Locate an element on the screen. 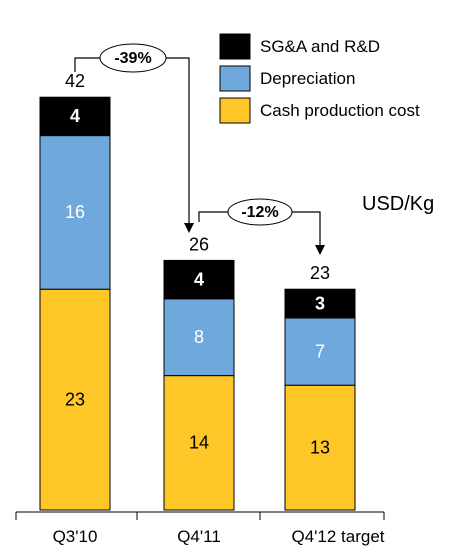  segment-value-label: 3 is located at coordinates (320, 303).